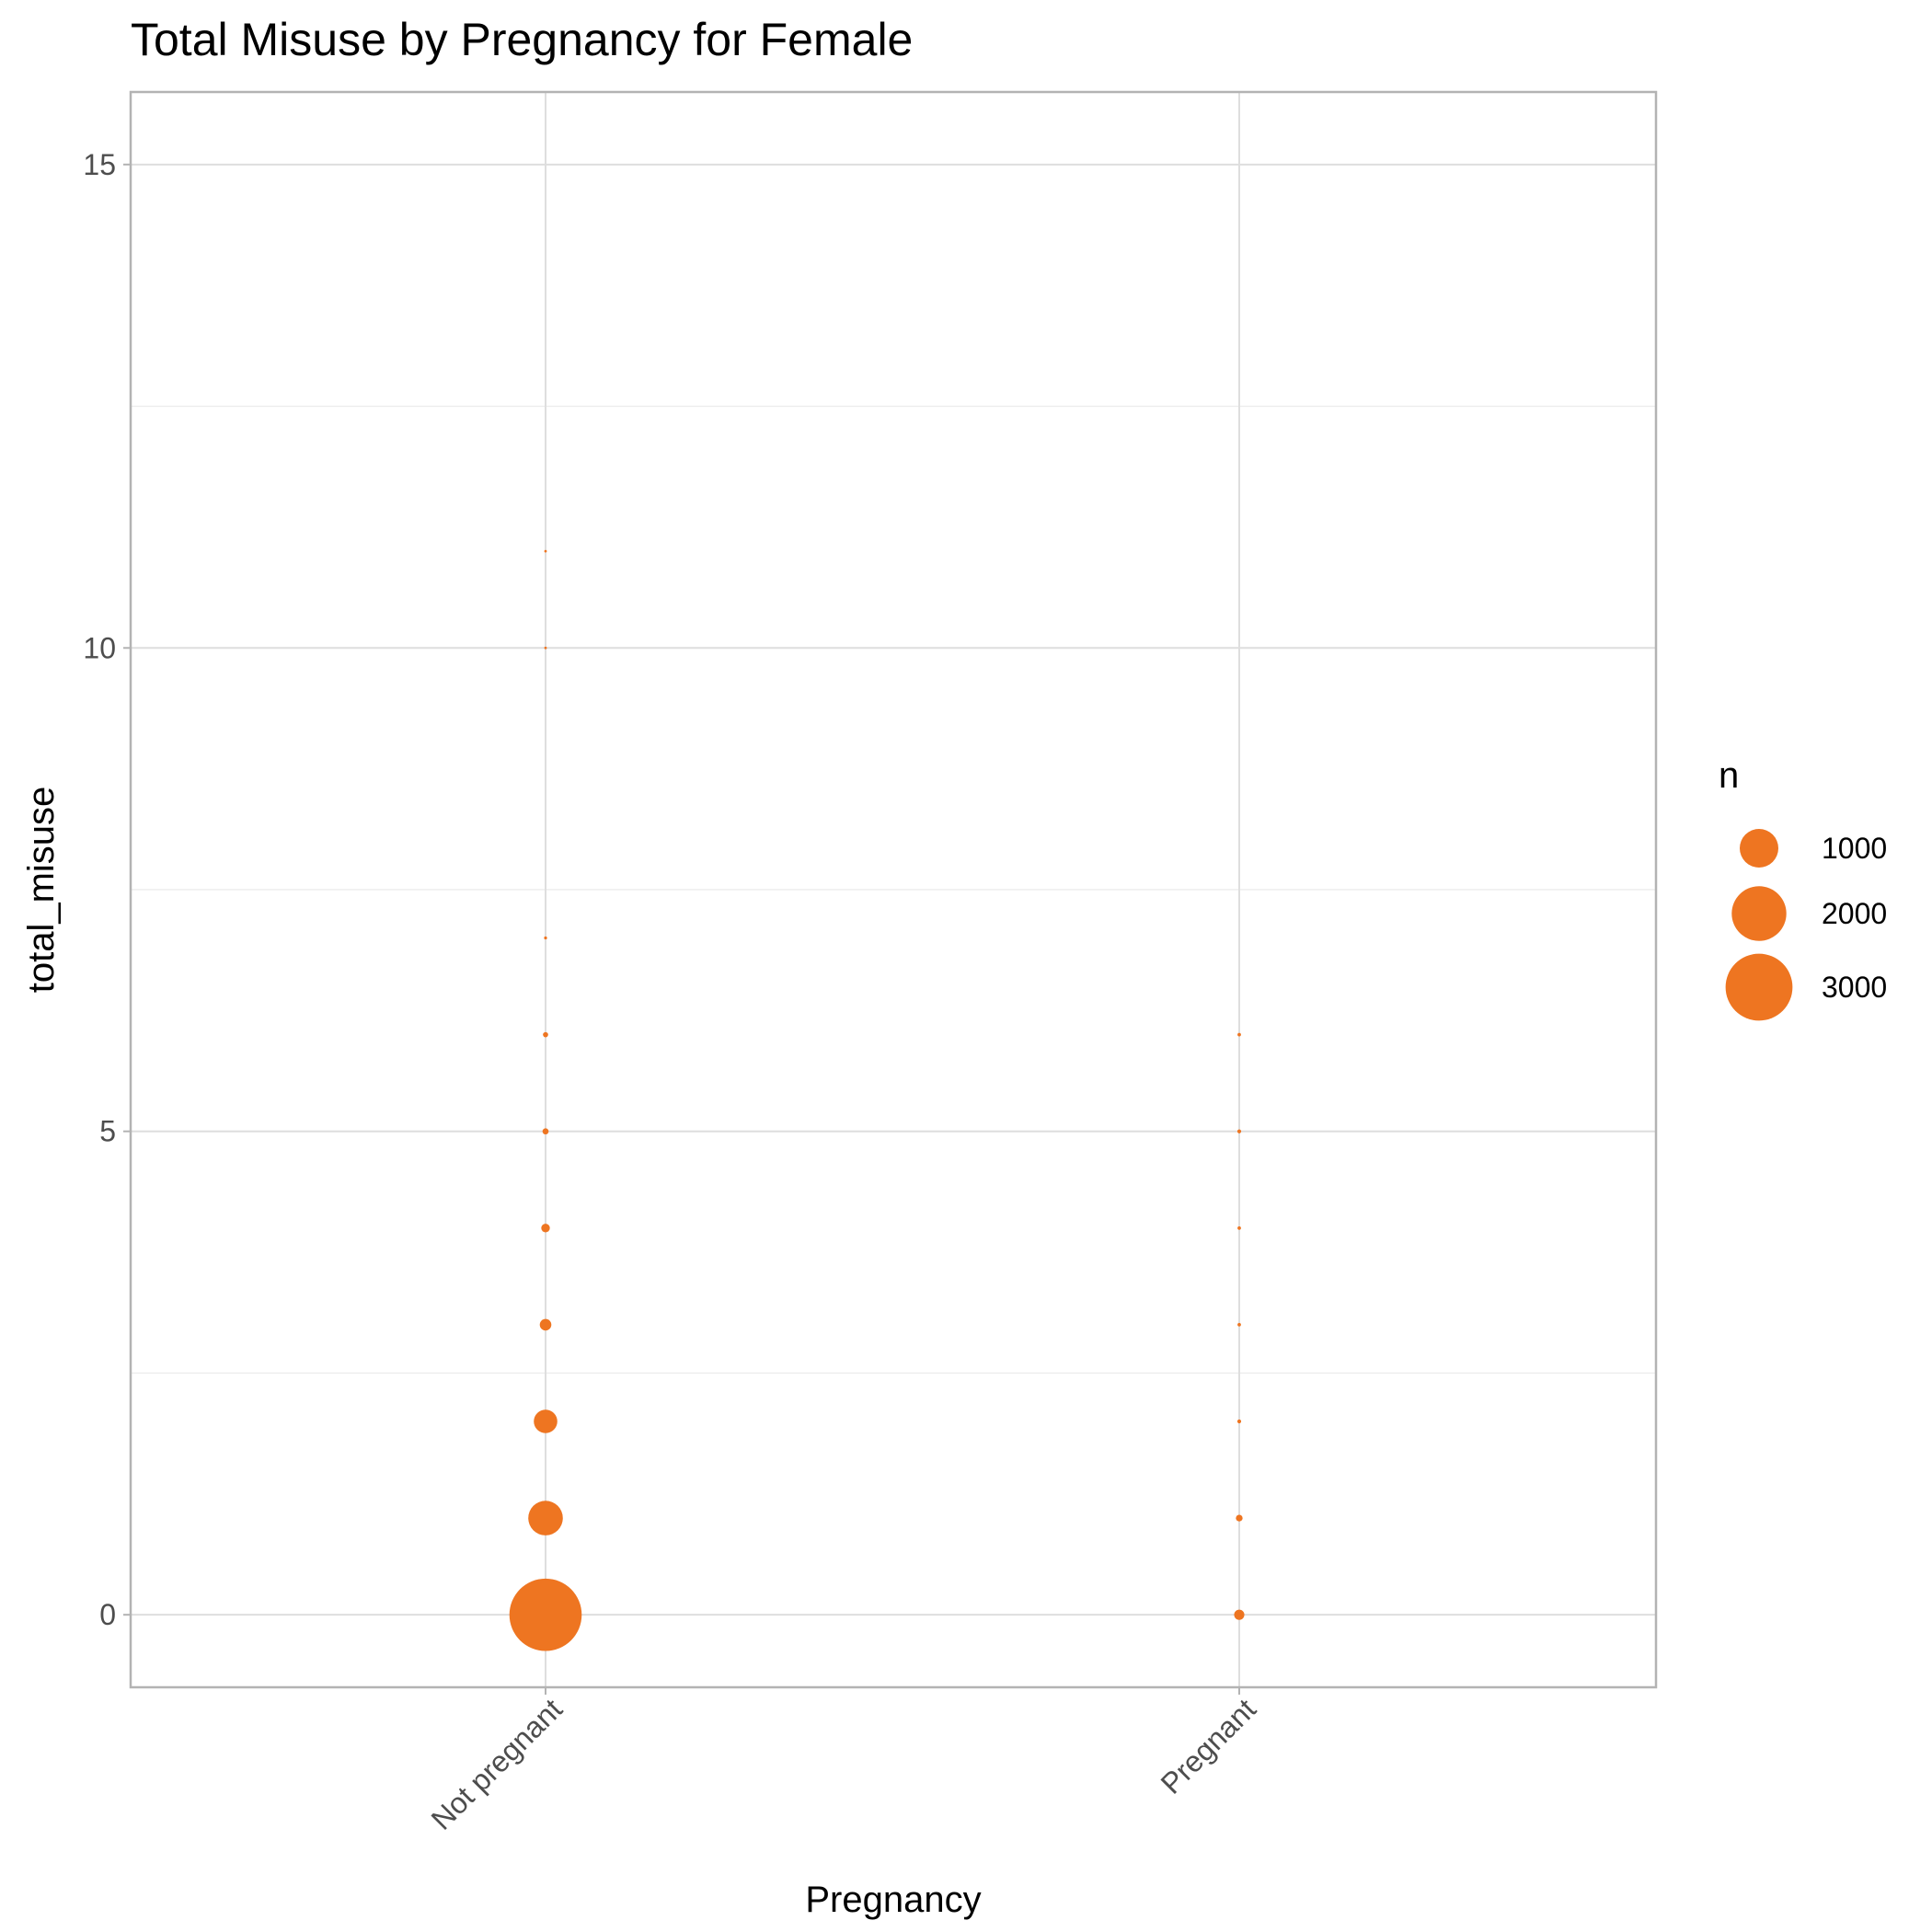 The width and height of the screenshot is (1932, 1932). I want to click on y-tick-label: 10, so click(99, 647).